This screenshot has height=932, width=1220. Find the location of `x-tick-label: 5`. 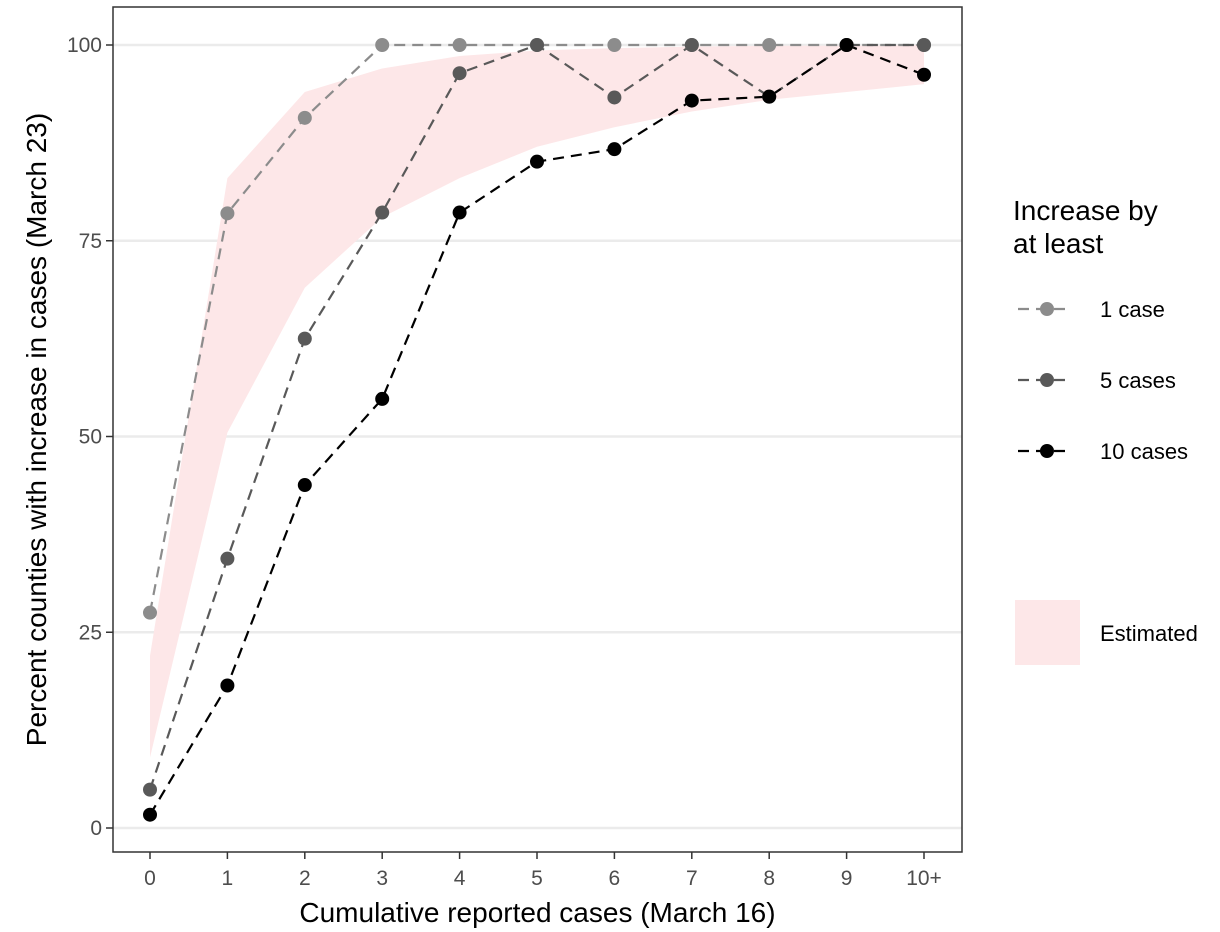

x-tick-label: 5 is located at coordinates (537, 878).